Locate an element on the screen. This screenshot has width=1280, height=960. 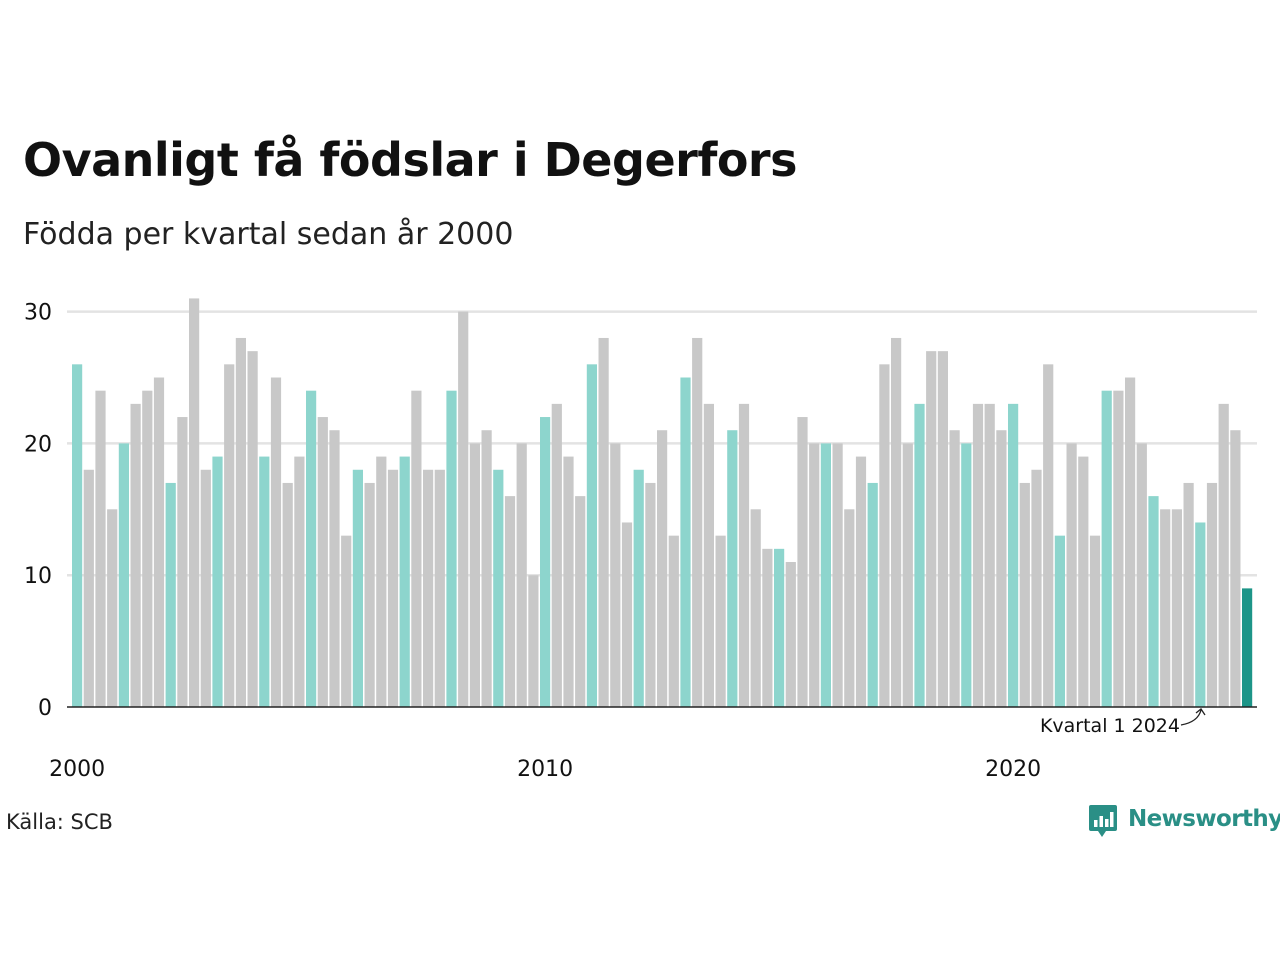
x-tick-label: 2020 is located at coordinates (1013, 769).